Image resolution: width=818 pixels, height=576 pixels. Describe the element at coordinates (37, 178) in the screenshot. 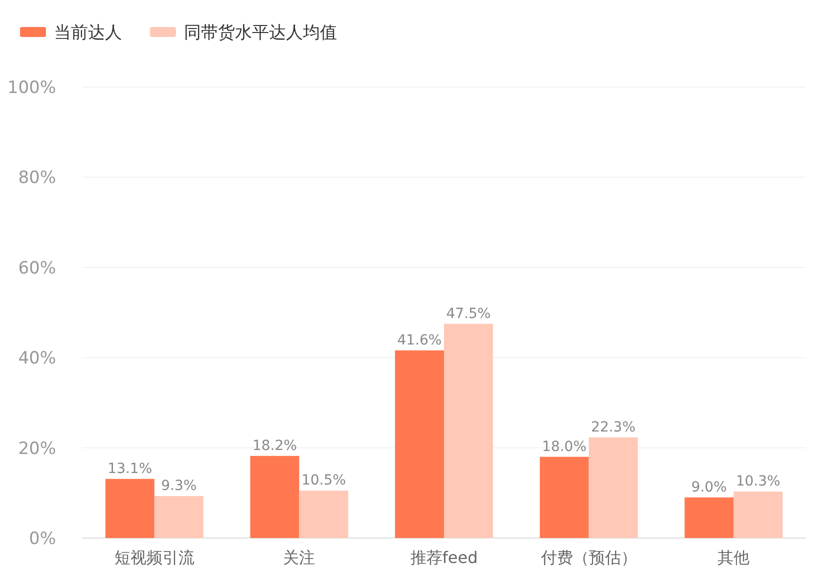

I see `y-tick-label: 80%` at that location.